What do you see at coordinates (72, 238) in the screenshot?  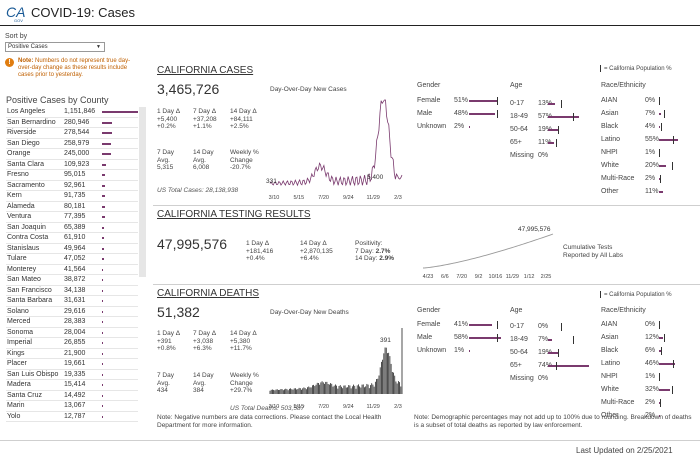 I see `county-row: Contra Costa 61,910` at bounding box center [72, 238].